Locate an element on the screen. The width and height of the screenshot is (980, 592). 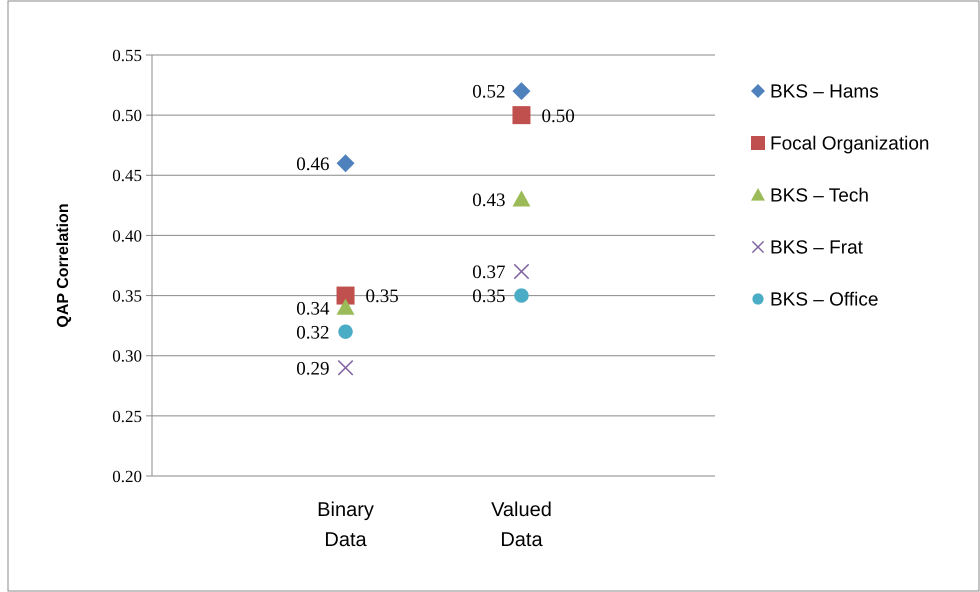
data-label: 0.43 is located at coordinates (489, 200).